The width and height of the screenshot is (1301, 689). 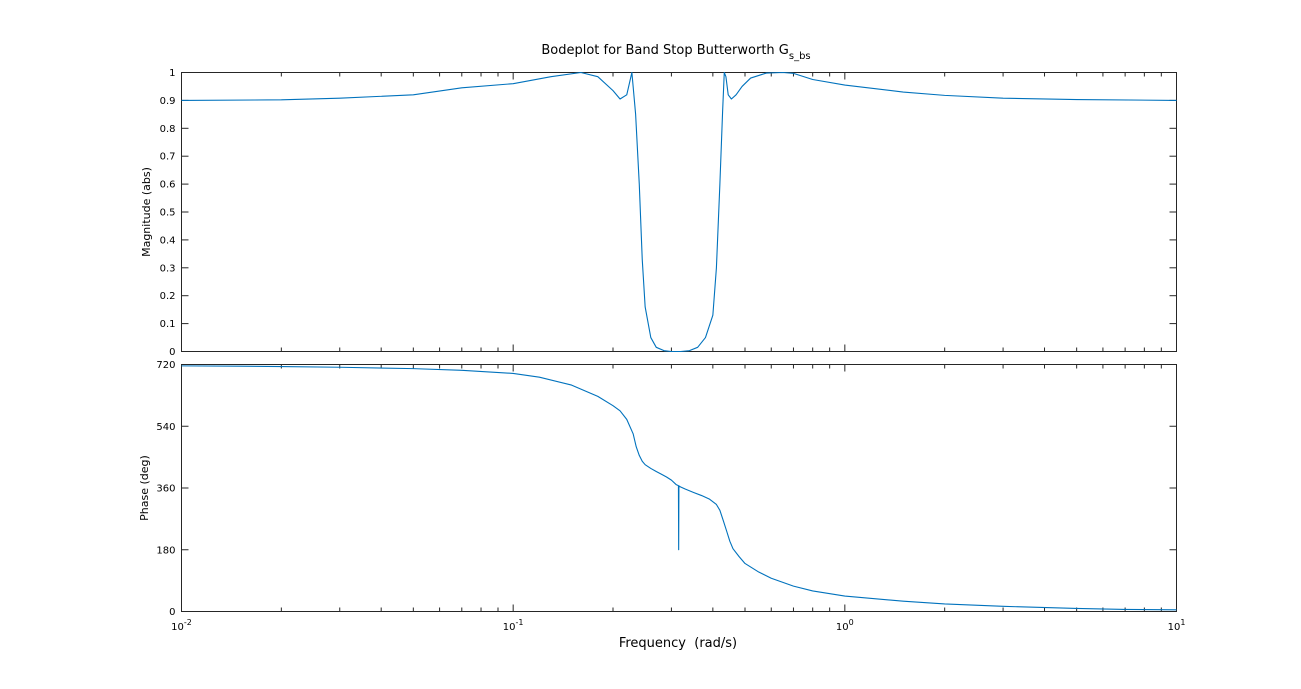 What do you see at coordinates (144, 488) in the screenshot?
I see `phase-y-axis-label: Phase (deg)` at bounding box center [144, 488].